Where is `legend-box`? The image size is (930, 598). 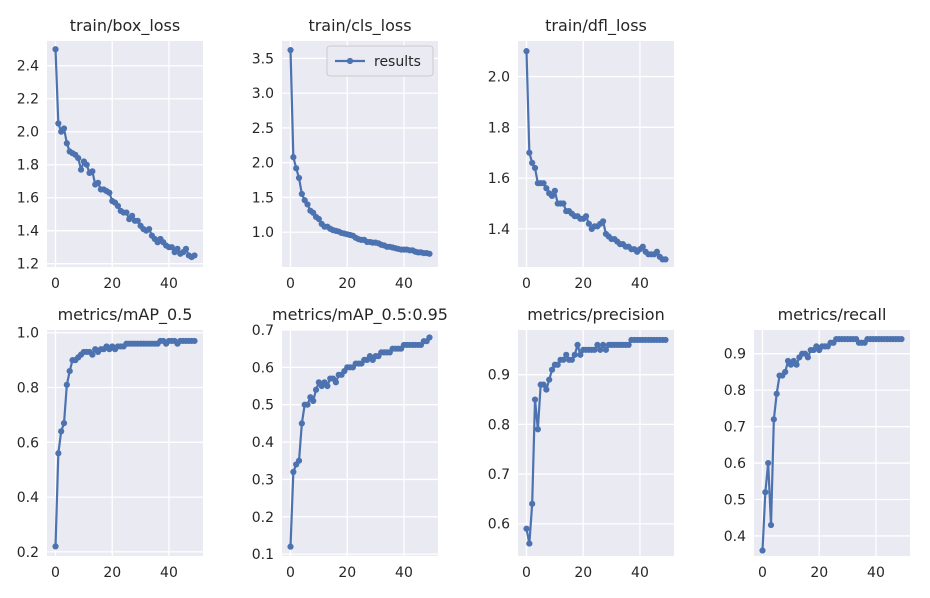
legend-box is located at coordinates (380, 61).